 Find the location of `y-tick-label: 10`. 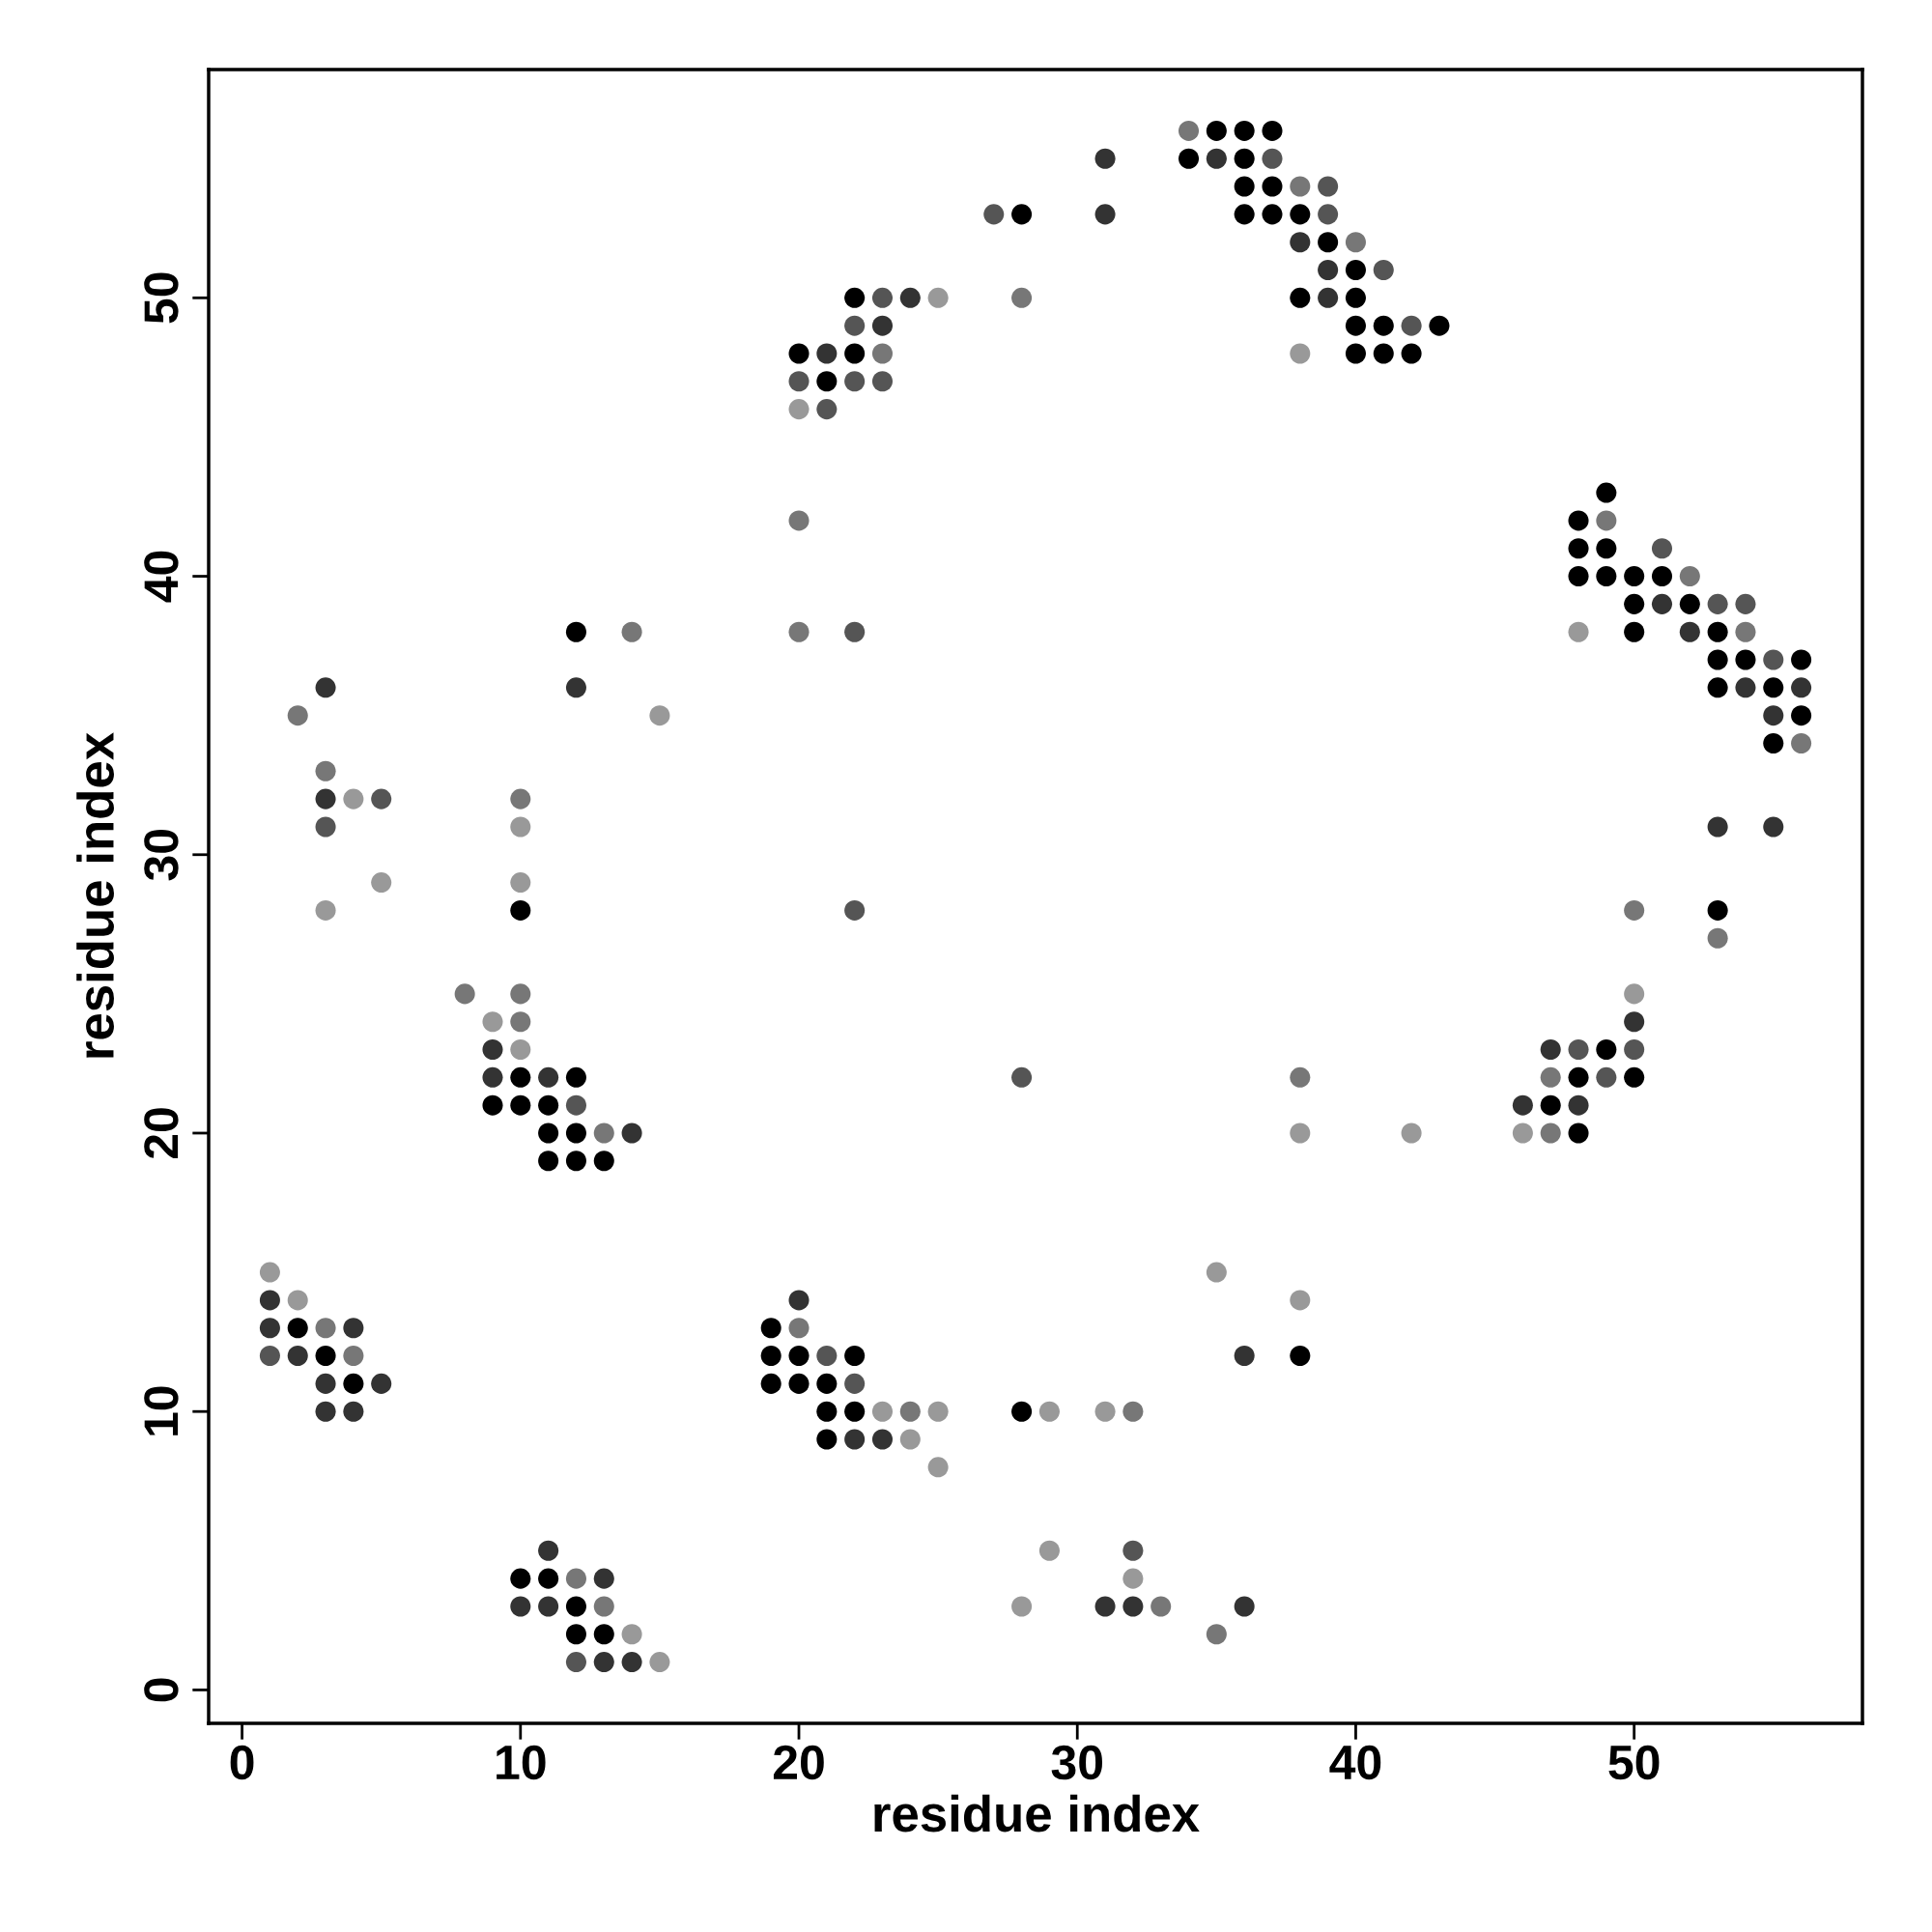

y-tick-label: 10 is located at coordinates (161, 1410).